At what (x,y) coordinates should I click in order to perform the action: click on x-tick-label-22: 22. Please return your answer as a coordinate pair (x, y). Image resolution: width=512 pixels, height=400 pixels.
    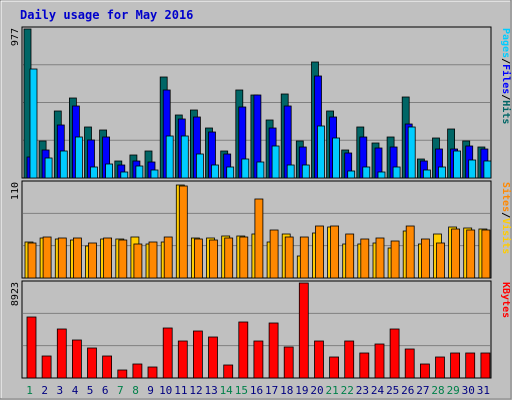
    Looking at the image, I should click on (347, 390).